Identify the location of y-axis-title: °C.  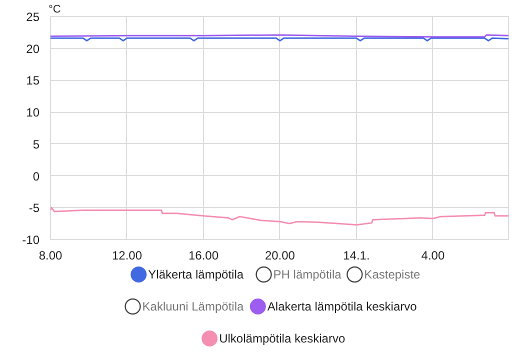
(54, 10).